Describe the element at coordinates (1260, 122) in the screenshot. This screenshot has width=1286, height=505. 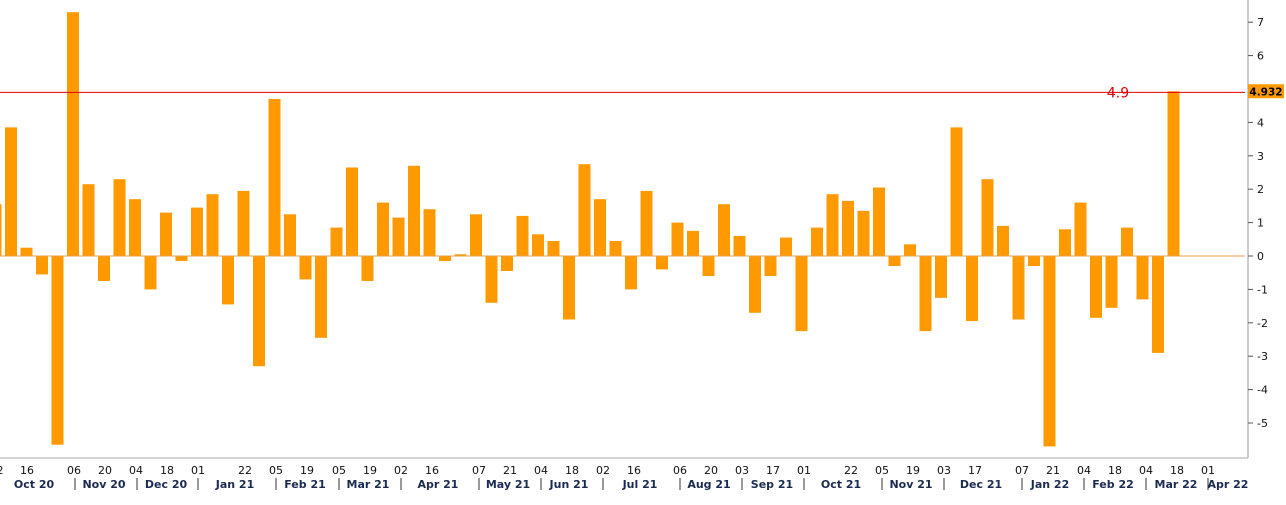
I see `y-tick-label: 4` at that location.